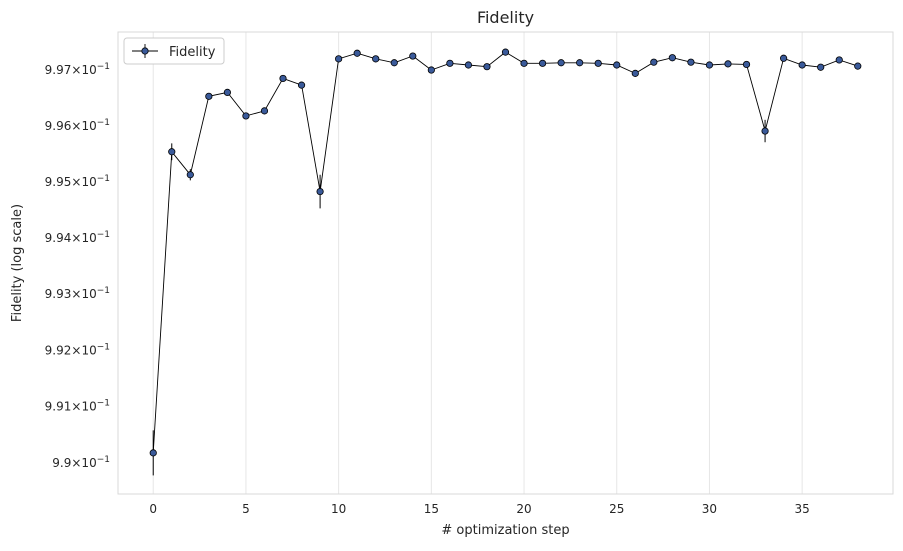  I want to click on x-tick-label: 30, so click(709, 509).